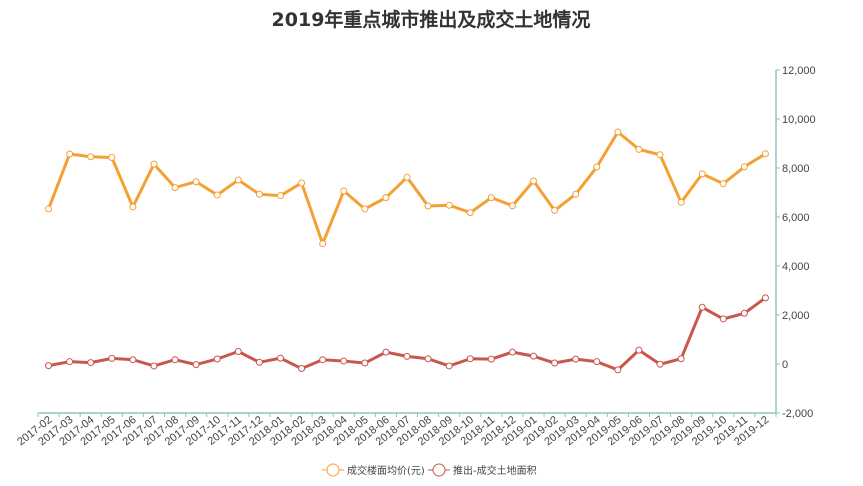  What do you see at coordinates (796, 267) in the screenshot?
I see `y-tick-label: 4,000` at bounding box center [796, 267].